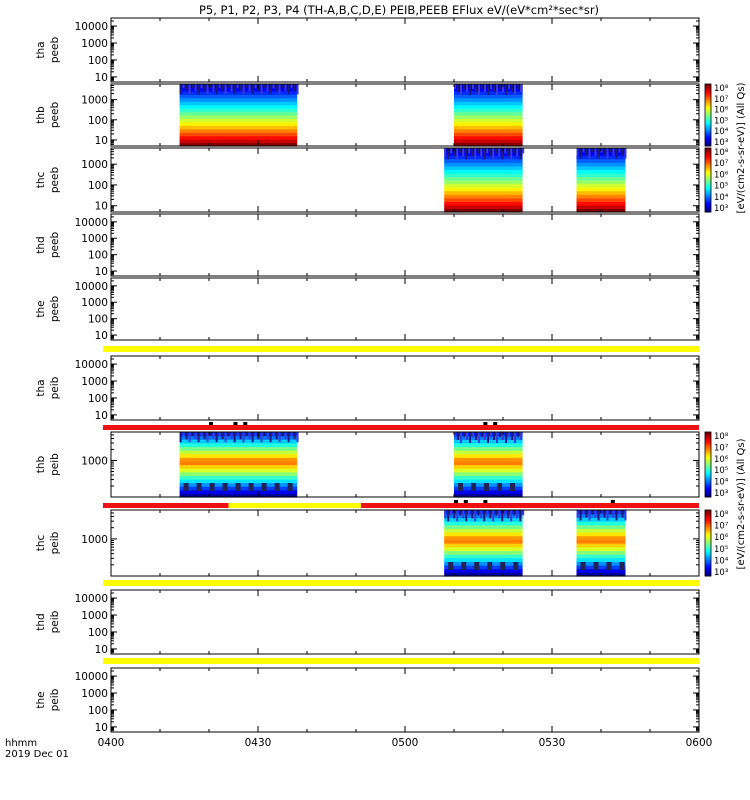  What do you see at coordinates (41, 244) in the screenshot?
I see `panel-probe-label: thd` at bounding box center [41, 244].